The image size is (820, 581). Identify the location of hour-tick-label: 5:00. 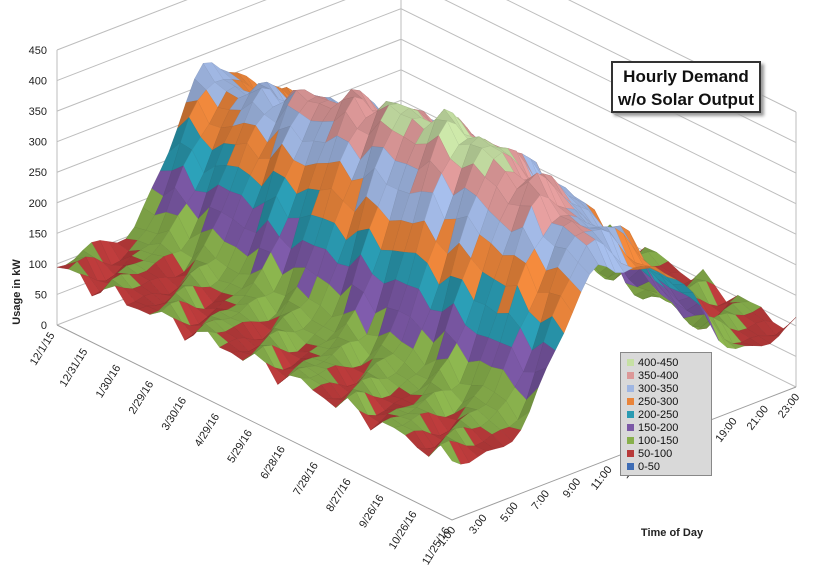
(509, 512).